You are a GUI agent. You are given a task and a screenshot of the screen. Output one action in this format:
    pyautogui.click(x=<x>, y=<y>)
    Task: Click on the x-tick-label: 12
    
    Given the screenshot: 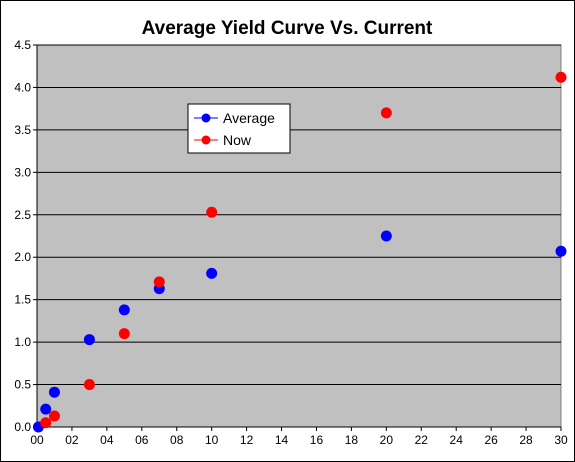 What is the action you would take?
    pyautogui.click(x=247, y=440)
    